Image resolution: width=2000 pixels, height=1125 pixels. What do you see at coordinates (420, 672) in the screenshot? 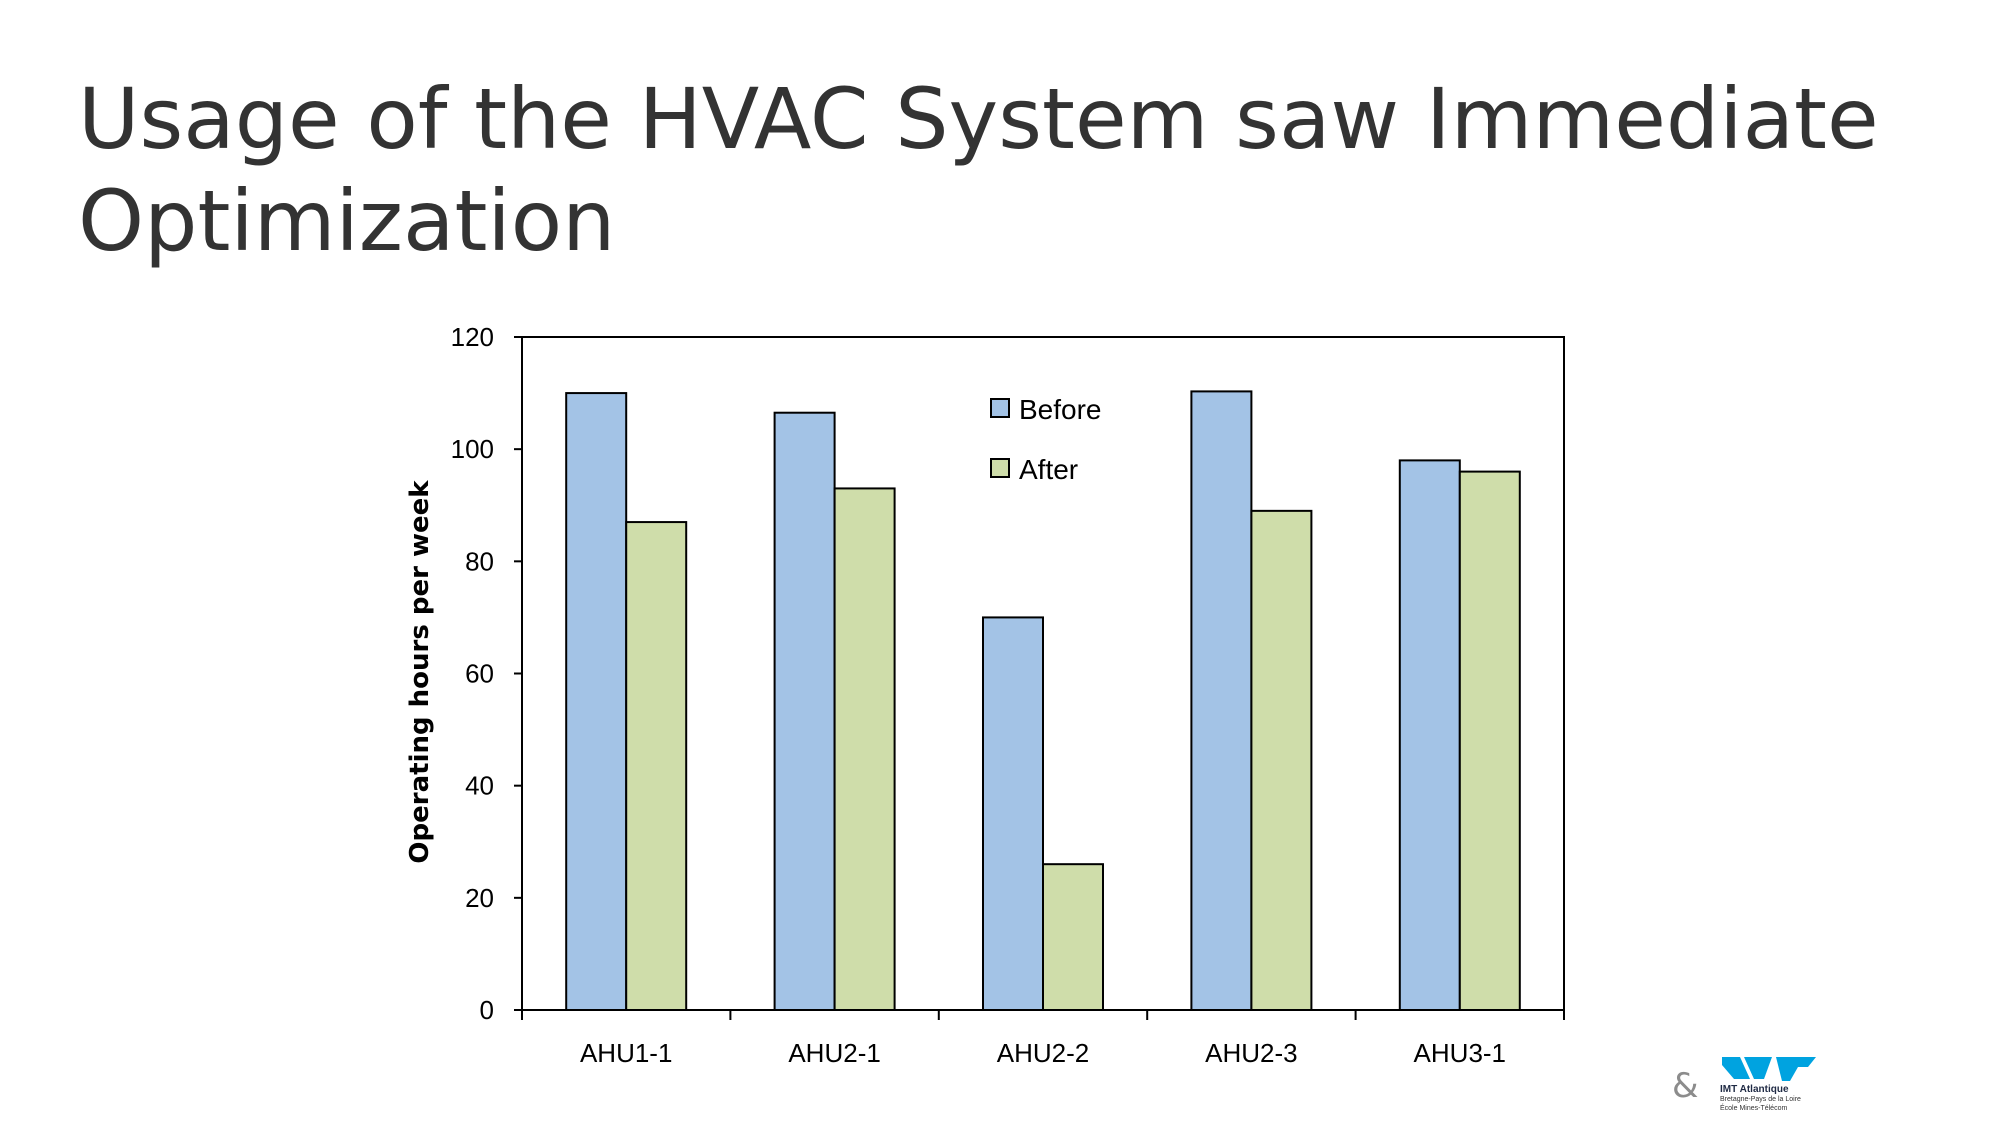
I see `y-axis-title: Operating hours per week` at bounding box center [420, 672].